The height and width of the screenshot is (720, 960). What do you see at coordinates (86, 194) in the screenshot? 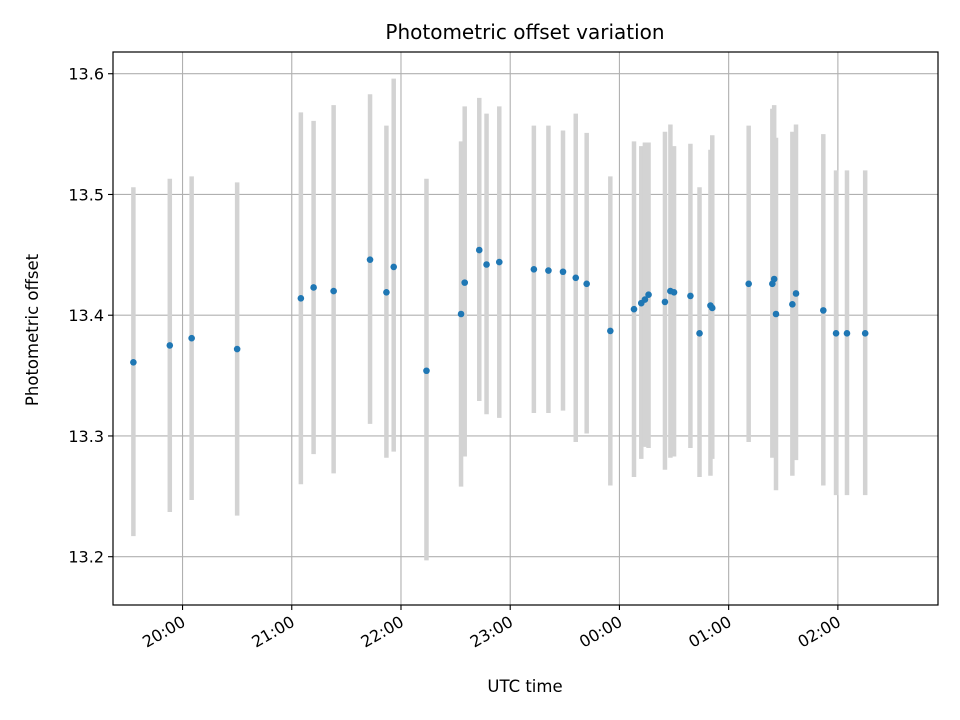
I see `y-tick-label: 13.5` at bounding box center [86, 194].